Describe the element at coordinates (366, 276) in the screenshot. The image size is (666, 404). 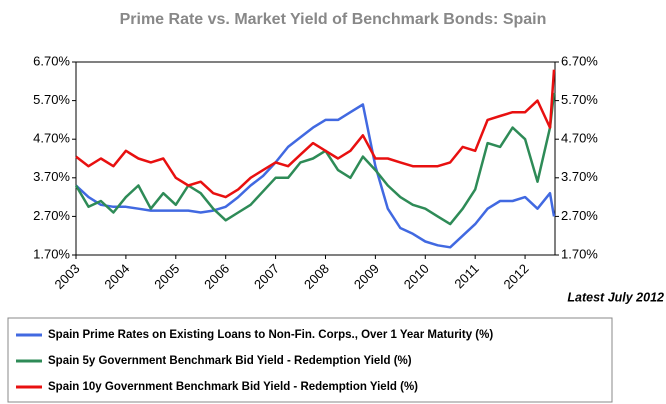
I see `x-tick-label: 2009` at that location.